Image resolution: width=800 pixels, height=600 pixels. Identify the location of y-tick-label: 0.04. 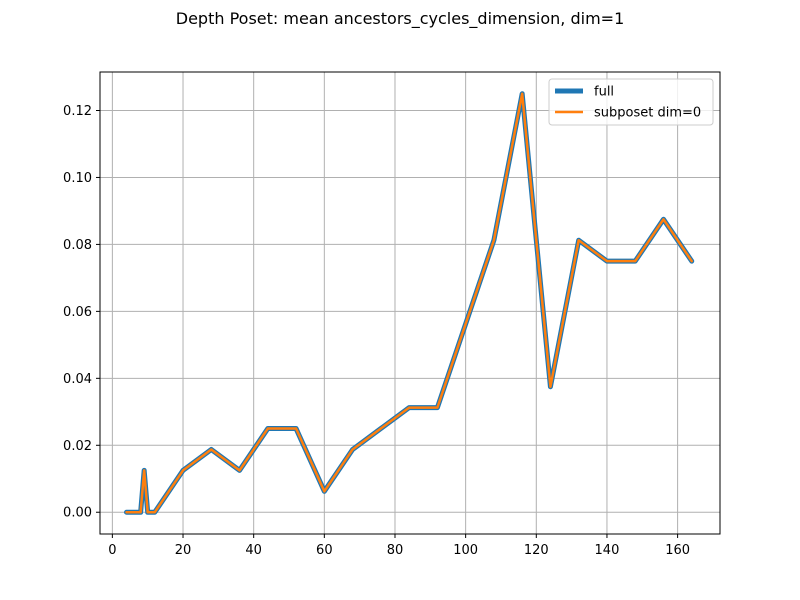
(77, 379).